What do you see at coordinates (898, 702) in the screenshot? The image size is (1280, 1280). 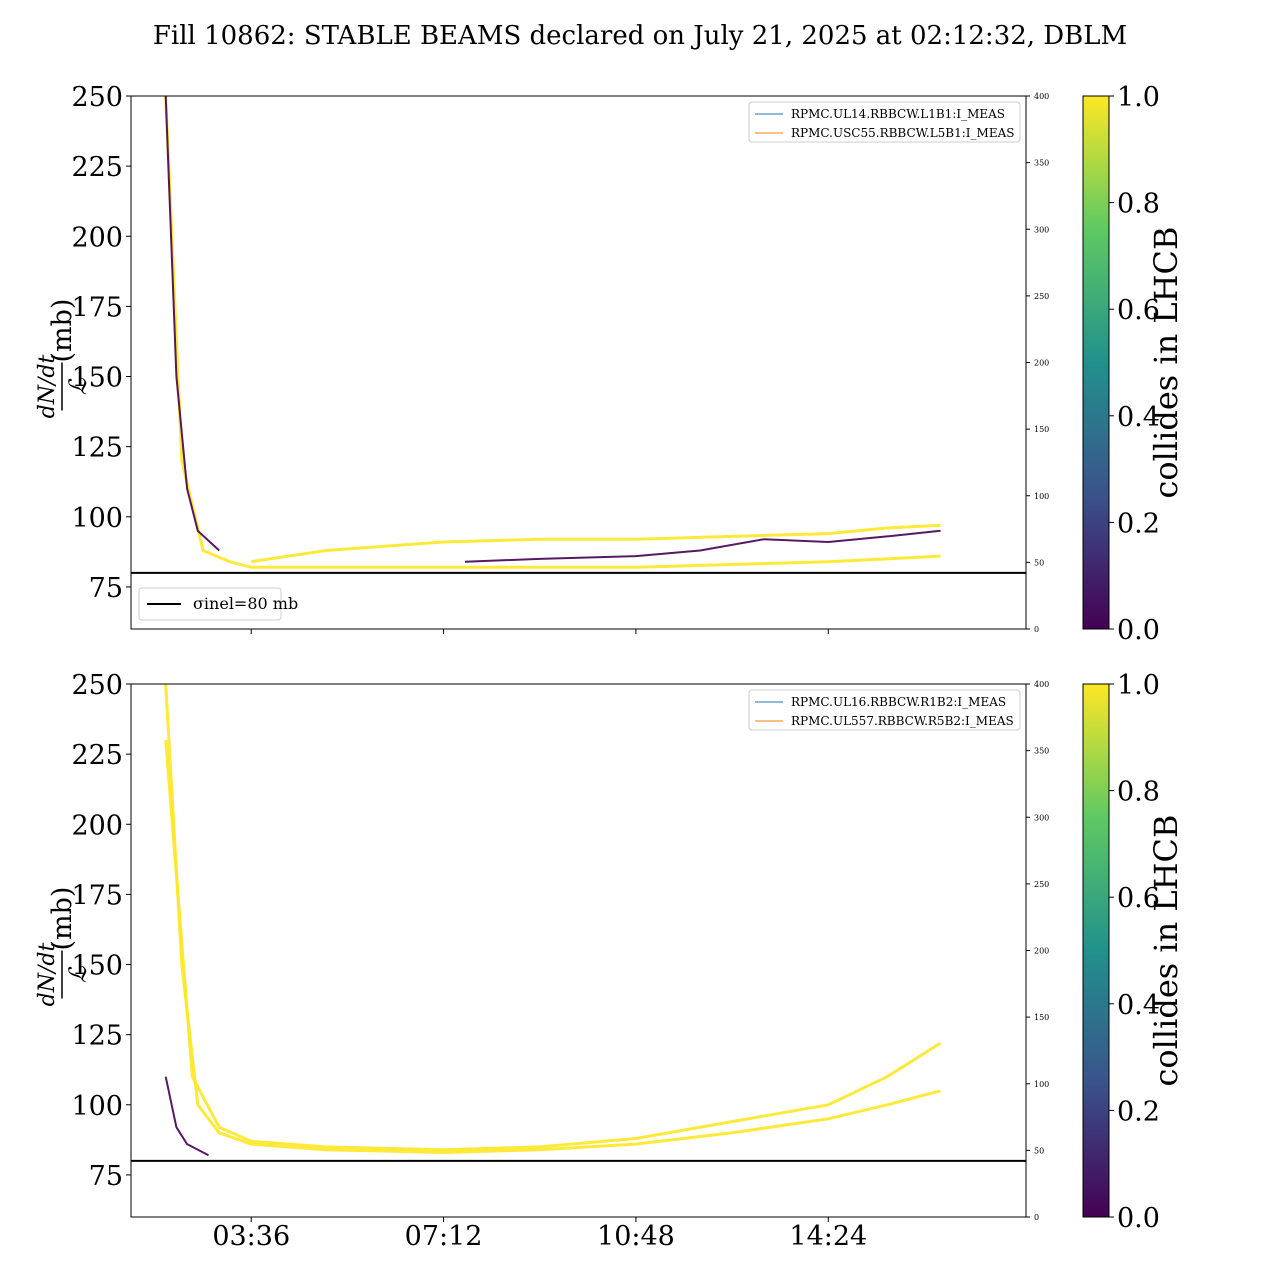 I see `legend-entry: RPMC.UL16.RBBCW.R1B2:I_MEAS` at bounding box center [898, 702].